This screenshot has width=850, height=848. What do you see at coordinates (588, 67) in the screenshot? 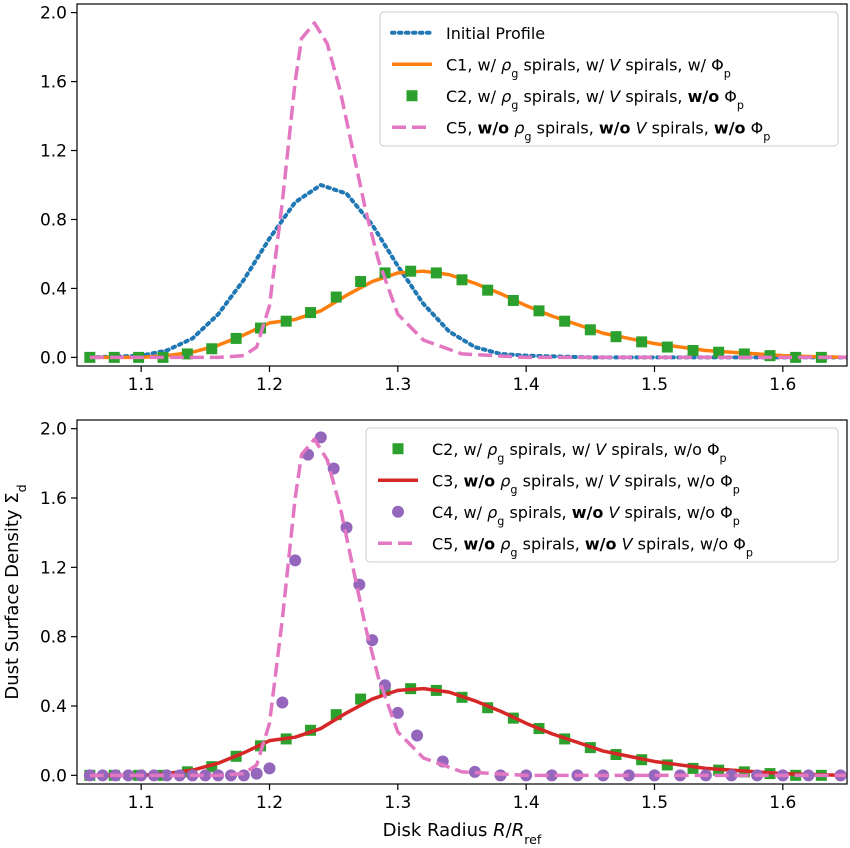
I see `legend-label: C1, w/ ρg spirals, w/ V spirals, w/ Φp` at bounding box center [588, 67].